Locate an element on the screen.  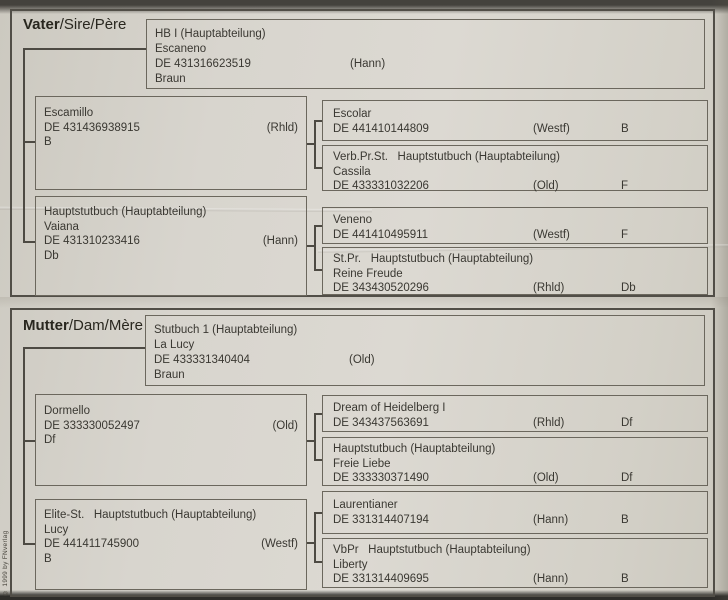
horse-name: Dream of Heidelberg I is located at coordinates (389, 408).